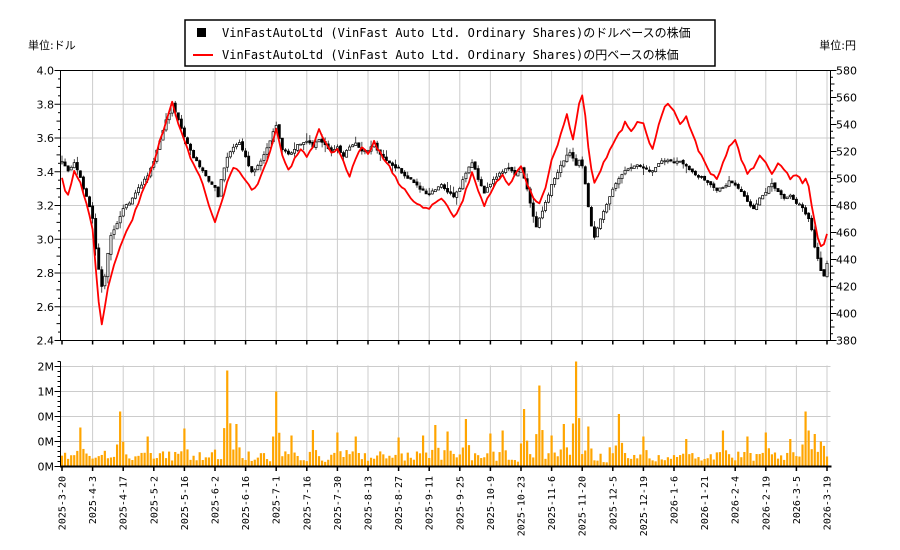 The width and height of the screenshot is (900, 550). Describe the element at coordinates (846, 287) in the screenshot. I see `price-right-tick-label: 420` at that location.